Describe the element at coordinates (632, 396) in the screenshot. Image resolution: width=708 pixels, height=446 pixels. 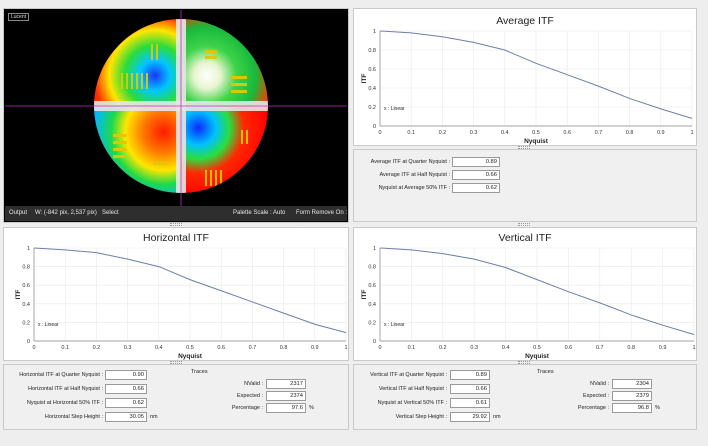
I see `vertical-trace-value-field: 2379` at that location.